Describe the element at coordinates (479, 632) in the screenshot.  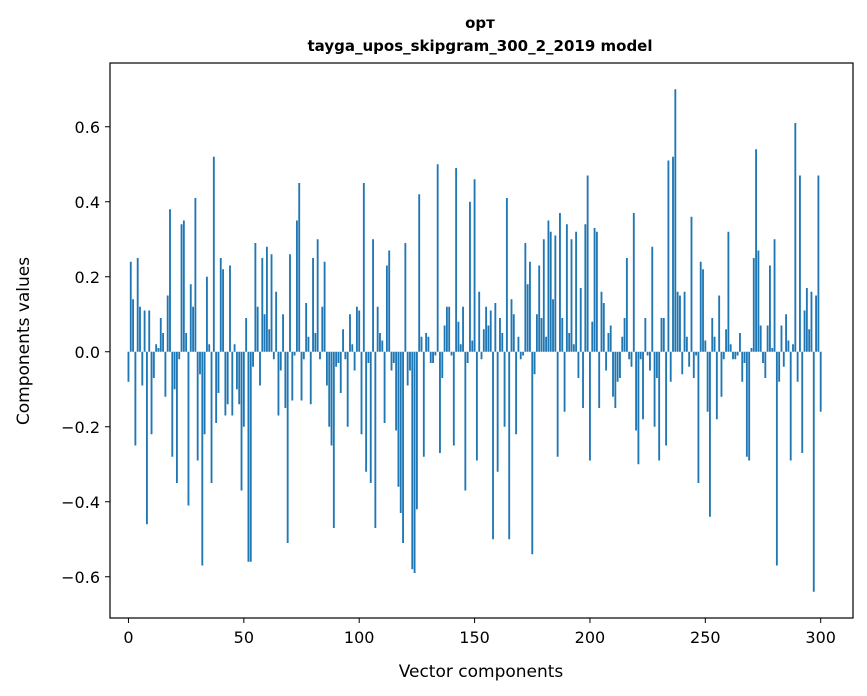
I see `x-axis-ticks: 0 50 100 150 200 250 300` at that location.